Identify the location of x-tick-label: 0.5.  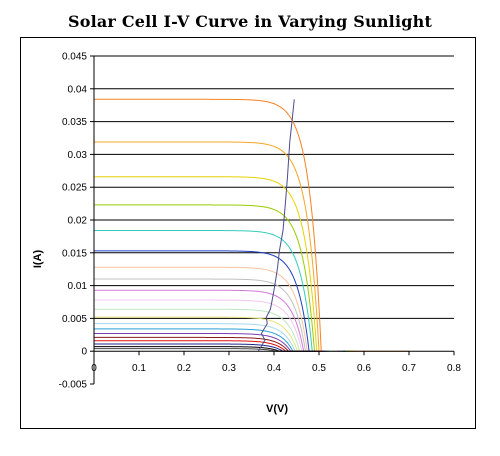
(319, 368).